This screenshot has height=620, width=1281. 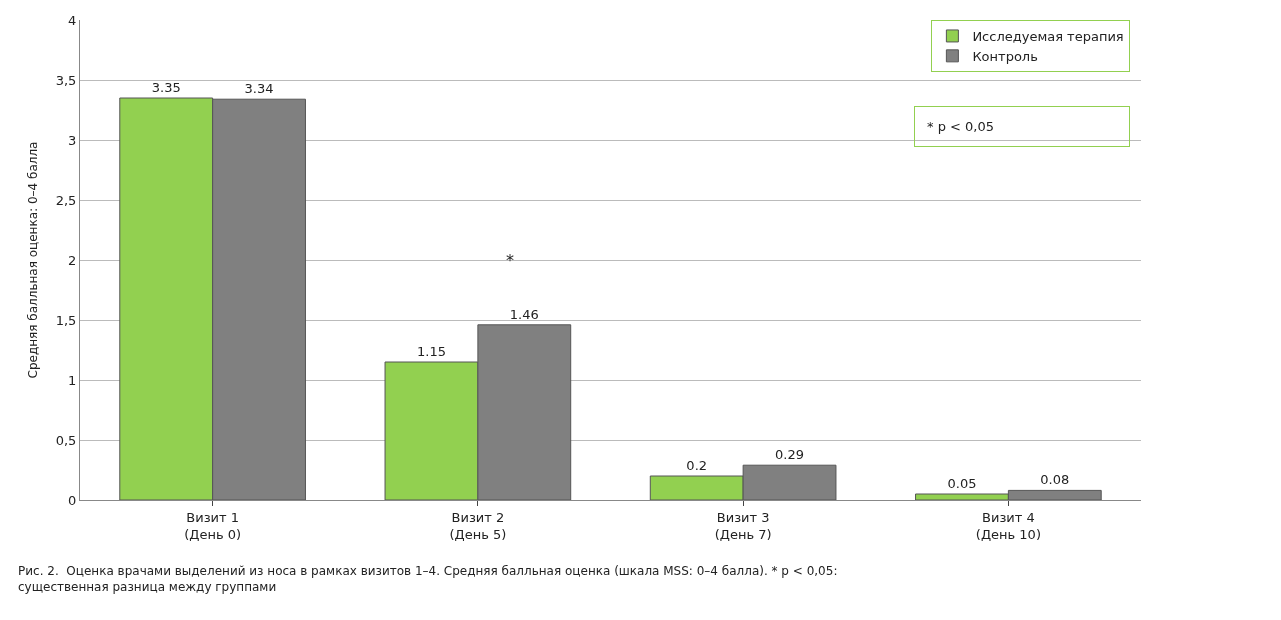 What do you see at coordinates (1008, 525) in the screenshot?
I see `x-tick-label: Визит 4 (День 10)` at bounding box center [1008, 525].